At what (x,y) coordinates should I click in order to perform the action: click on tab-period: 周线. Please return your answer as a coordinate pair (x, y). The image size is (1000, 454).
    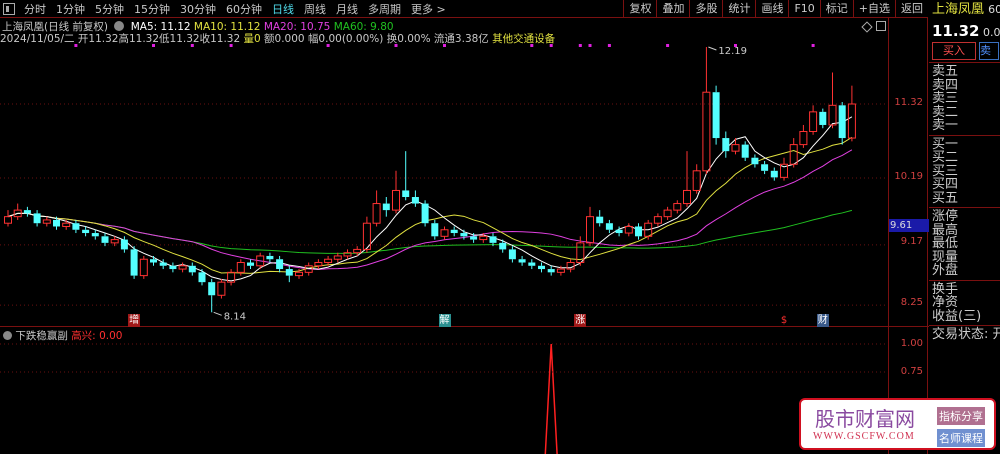
    Looking at the image, I should click on (315, 9).